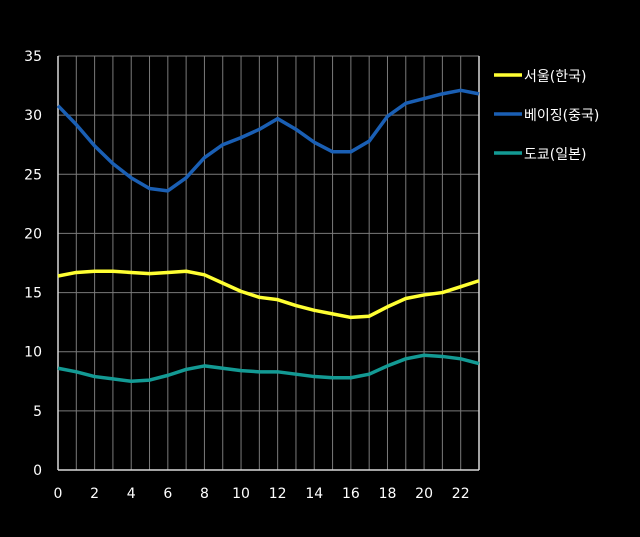 Image resolution: width=640 pixels, height=537 pixels. I want to click on legend: 서울(한국) 베이징(중국) 도쿄(일본), so click(546, 116).